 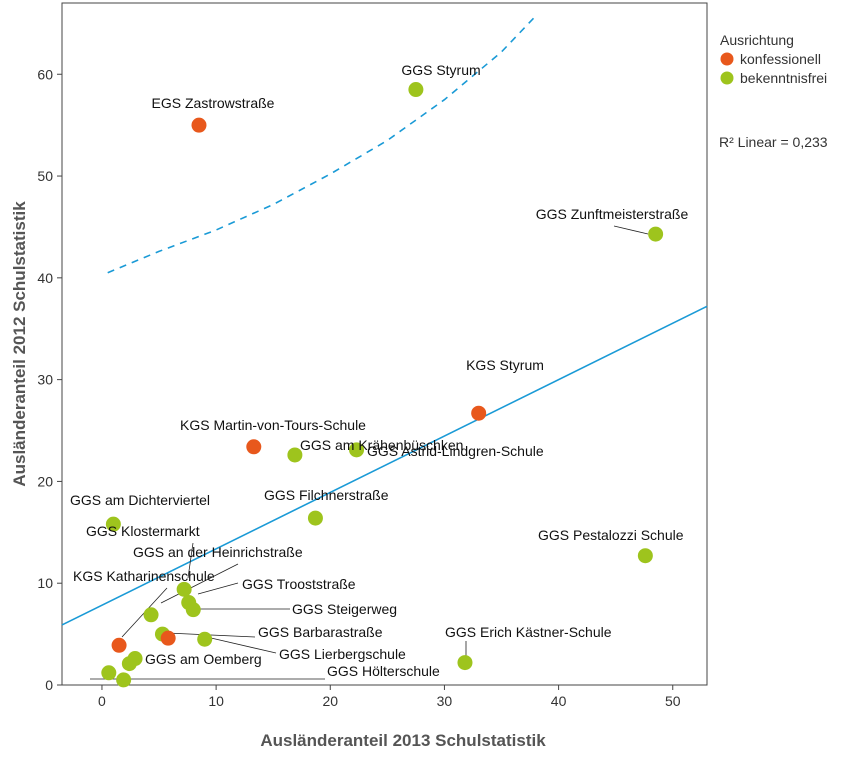 I want to click on legend-title: Ausrichtung, so click(x=757, y=40).